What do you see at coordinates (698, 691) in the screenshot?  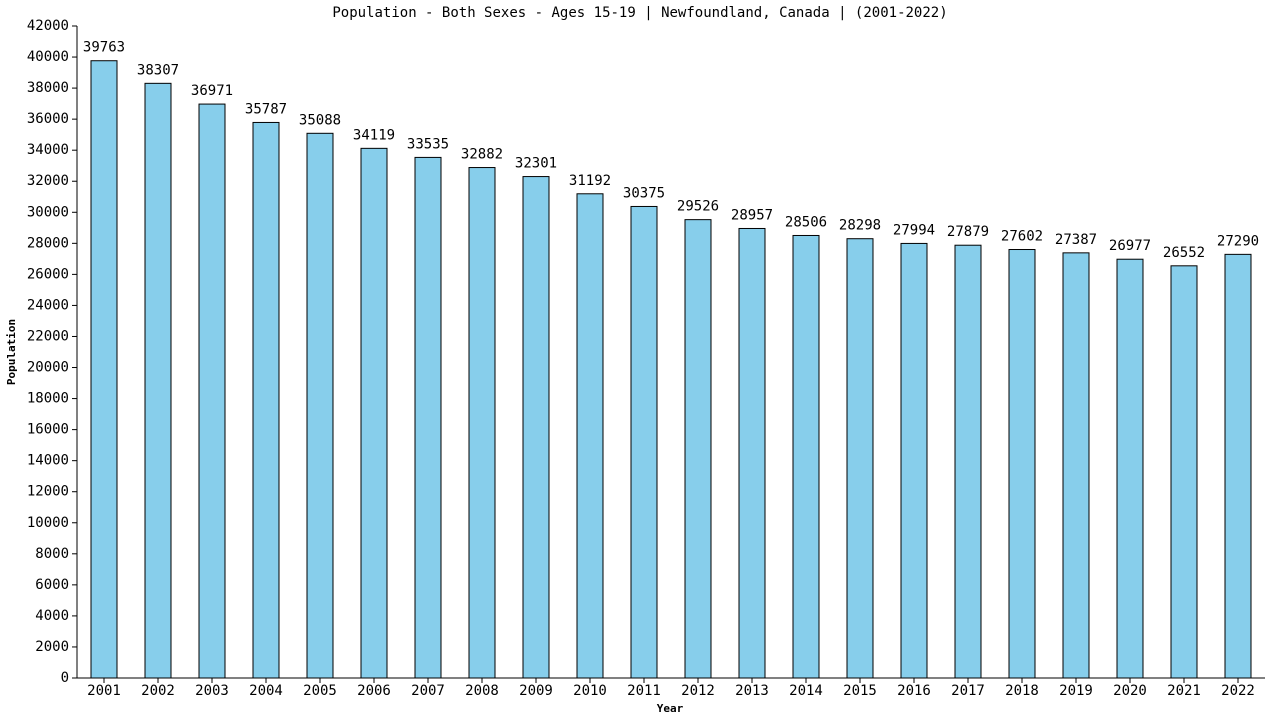 I see `x-tick-label: 2012` at bounding box center [698, 691].